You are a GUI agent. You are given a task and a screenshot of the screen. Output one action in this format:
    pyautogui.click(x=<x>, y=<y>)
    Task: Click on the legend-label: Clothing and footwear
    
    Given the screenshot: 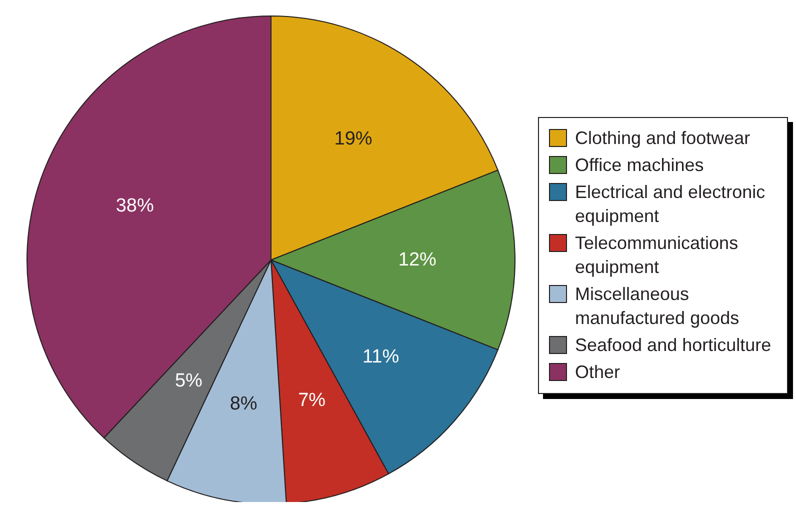 What is the action you would take?
    pyautogui.click(x=662, y=138)
    